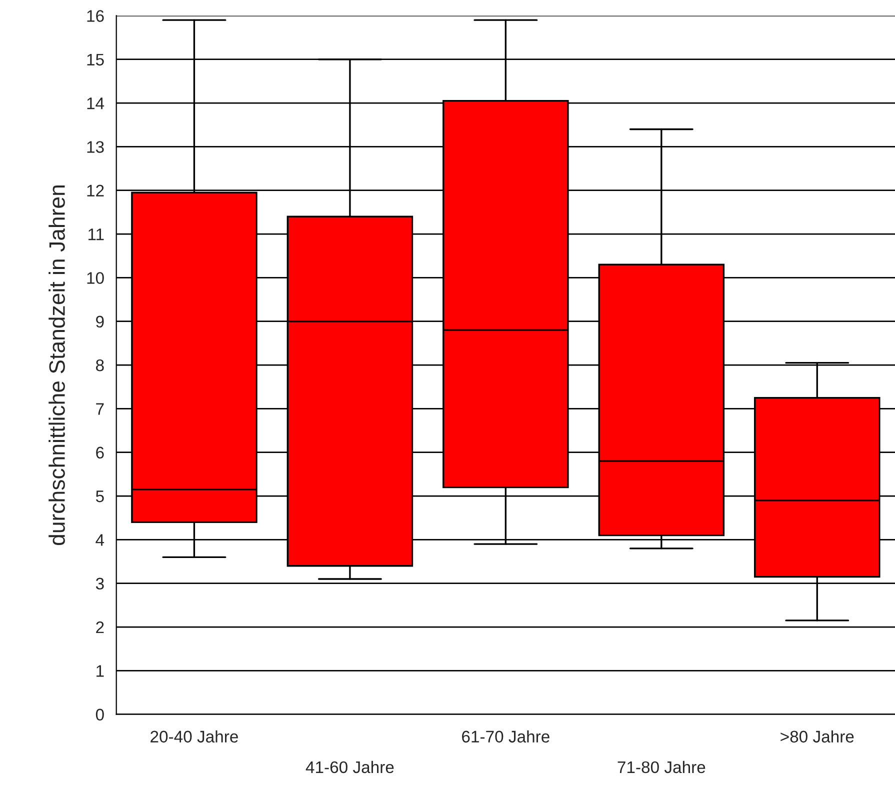 The height and width of the screenshot is (785, 895). What do you see at coordinates (95, 60) in the screenshot?
I see `y-tick-label: 15` at bounding box center [95, 60].